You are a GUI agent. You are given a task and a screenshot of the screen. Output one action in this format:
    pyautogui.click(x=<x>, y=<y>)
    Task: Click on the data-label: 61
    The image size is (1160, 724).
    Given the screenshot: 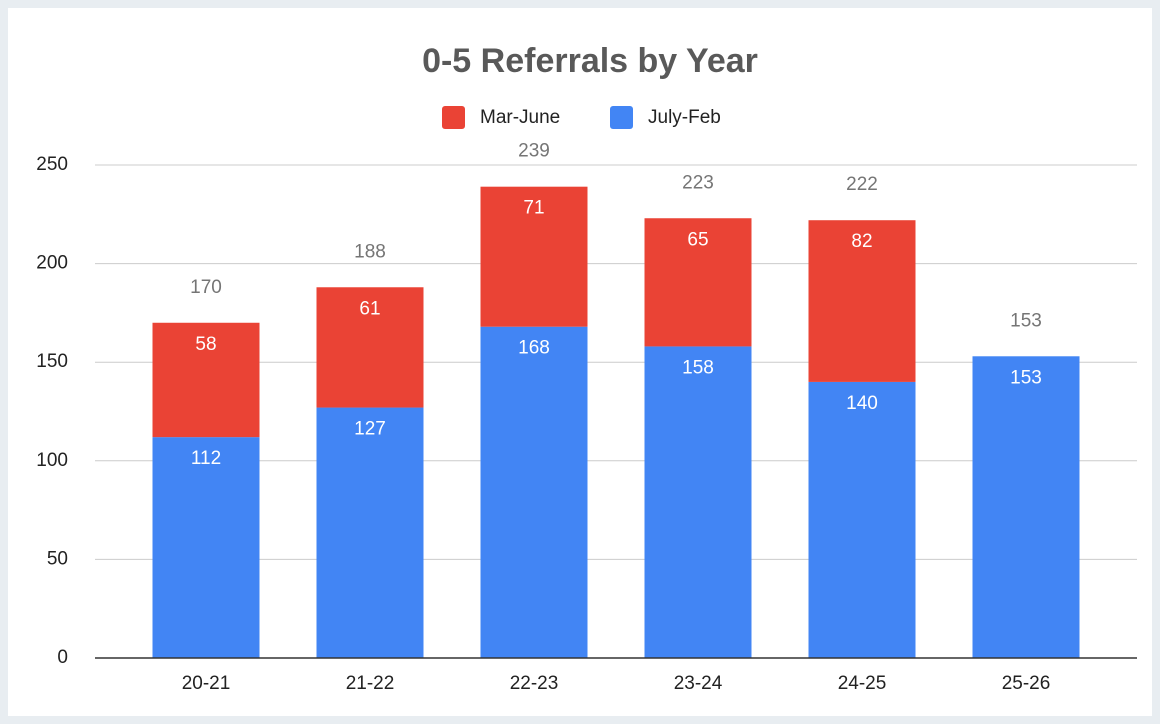 What is the action you would take?
    pyautogui.click(x=369, y=308)
    